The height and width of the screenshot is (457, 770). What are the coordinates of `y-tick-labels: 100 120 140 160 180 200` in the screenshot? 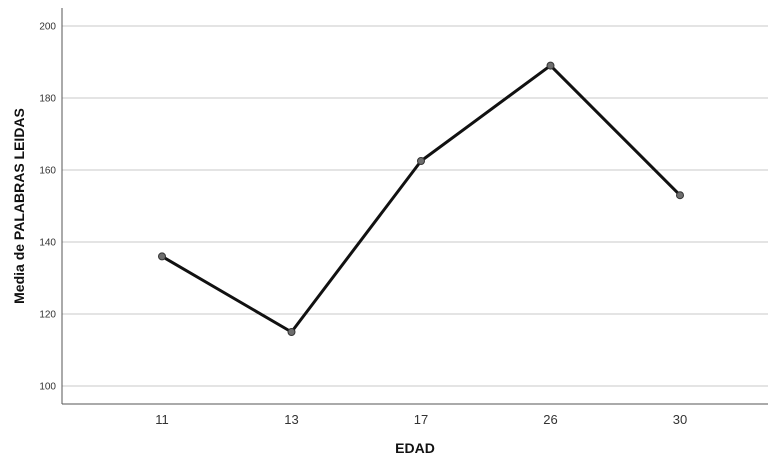 It's located at (47, 207).